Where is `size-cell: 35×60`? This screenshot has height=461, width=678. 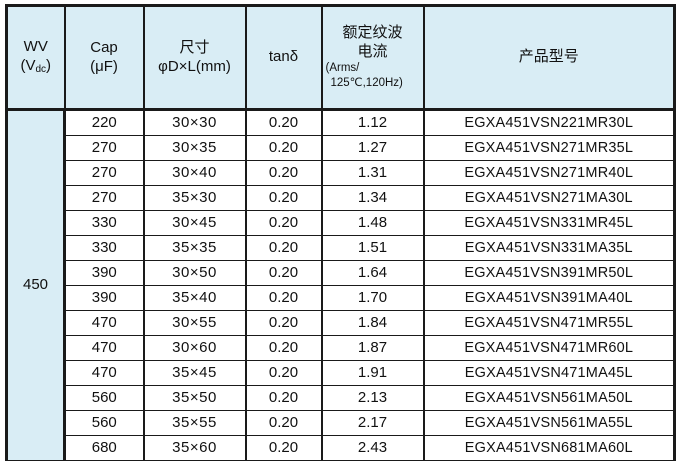
size-cell: 35×60 is located at coordinates (194, 448).